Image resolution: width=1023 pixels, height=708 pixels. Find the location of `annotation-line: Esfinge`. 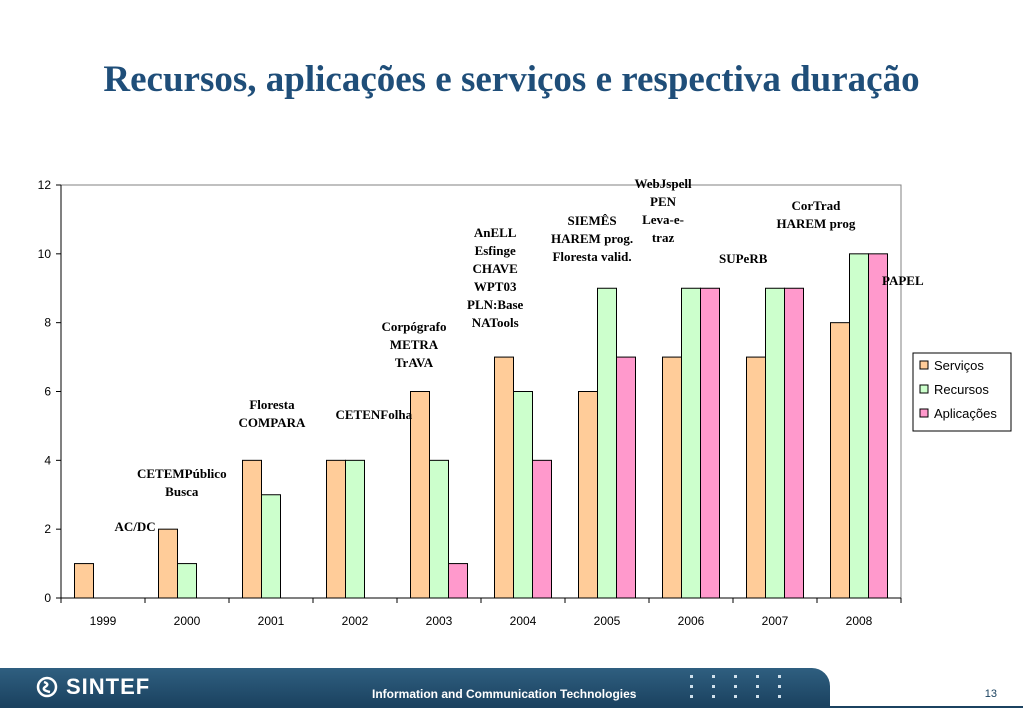

annotation-line: Esfinge is located at coordinates (495, 250).